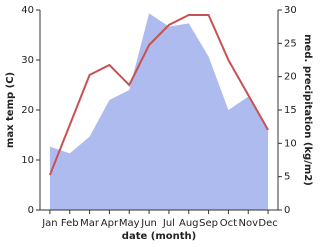  Describe the element at coordinates (189, 223) in the screenshot. I see `x-tick-label: Aug` at that location.